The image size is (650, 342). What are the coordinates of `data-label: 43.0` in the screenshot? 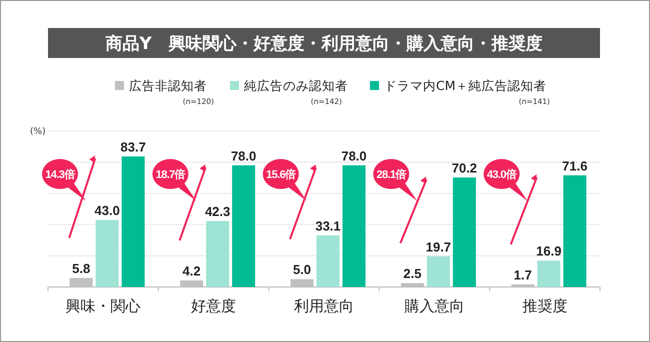 It's located at (107, 210).